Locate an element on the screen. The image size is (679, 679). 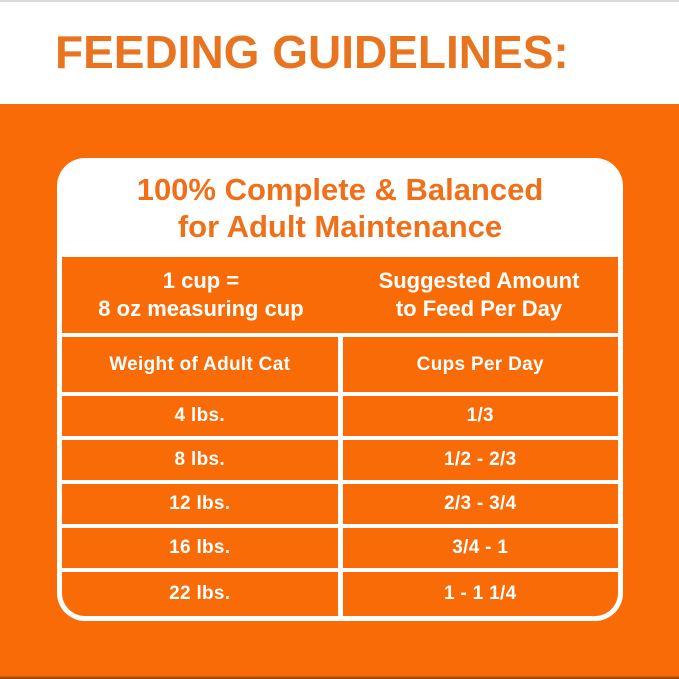
cup-measure-note-line2: 8 oz measuring cup is located at coordinates (201, 308).